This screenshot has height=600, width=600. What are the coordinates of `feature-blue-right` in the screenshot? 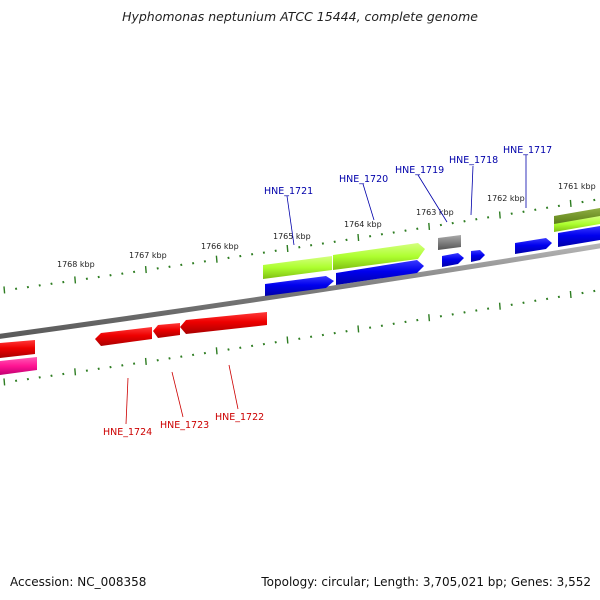 It's located at (579, 236).